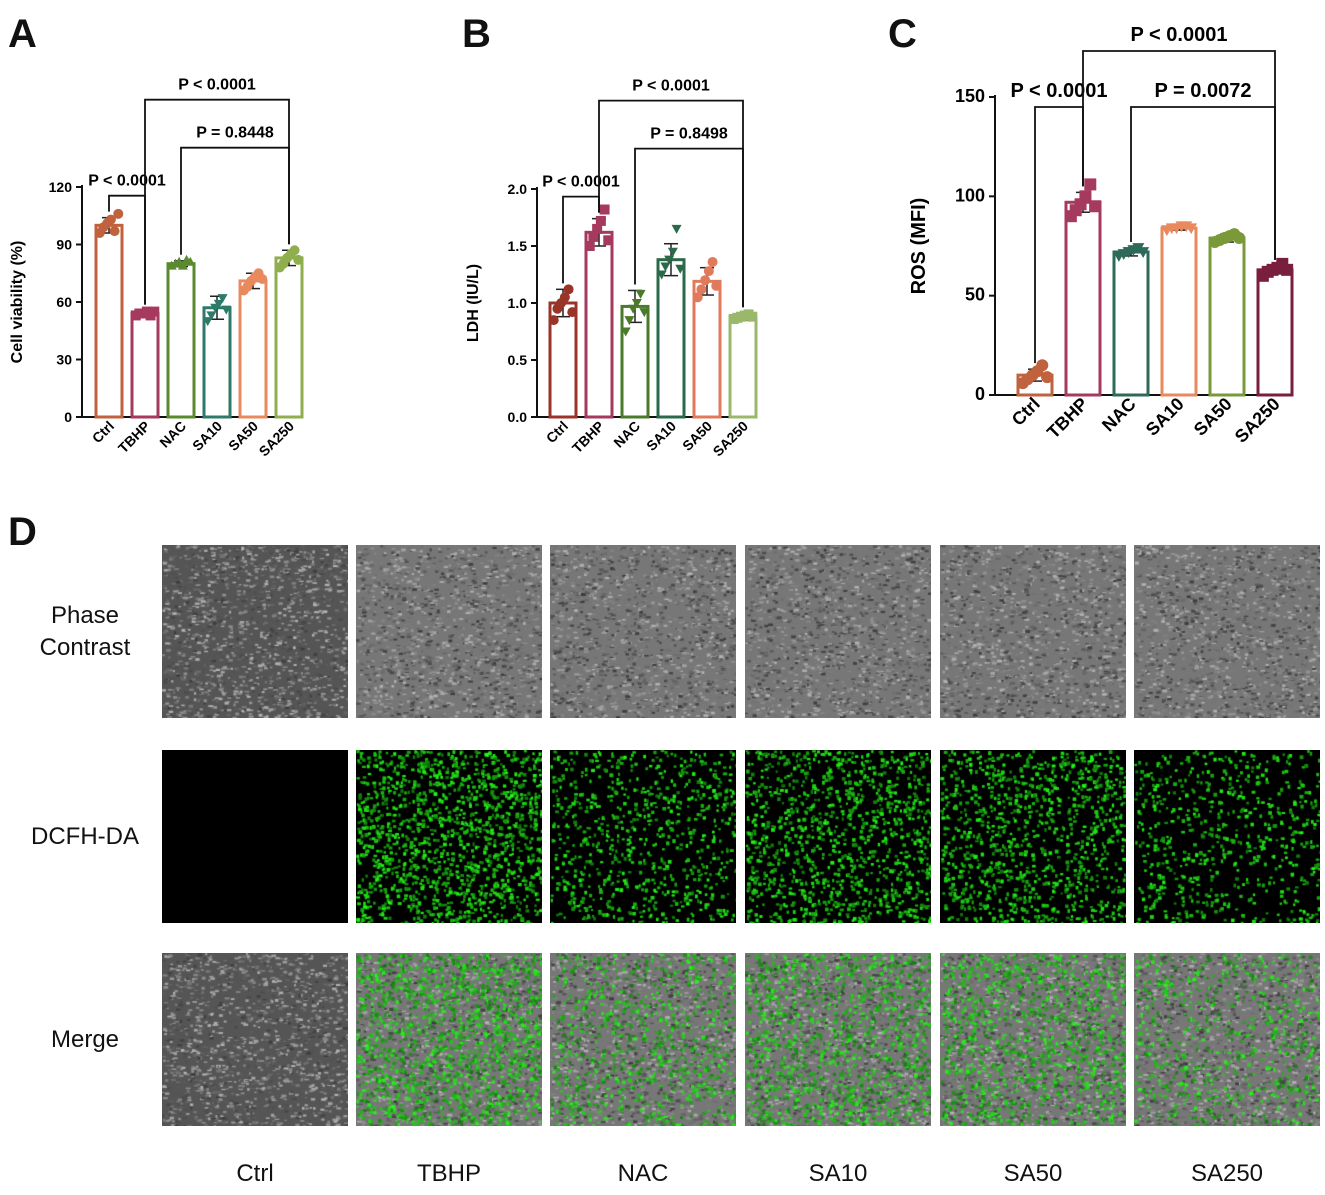 Image resolution: width=1325 pixels, height=1195 pixels. I want to click on micrograph-column-label: SA10, so click(838, 1173).